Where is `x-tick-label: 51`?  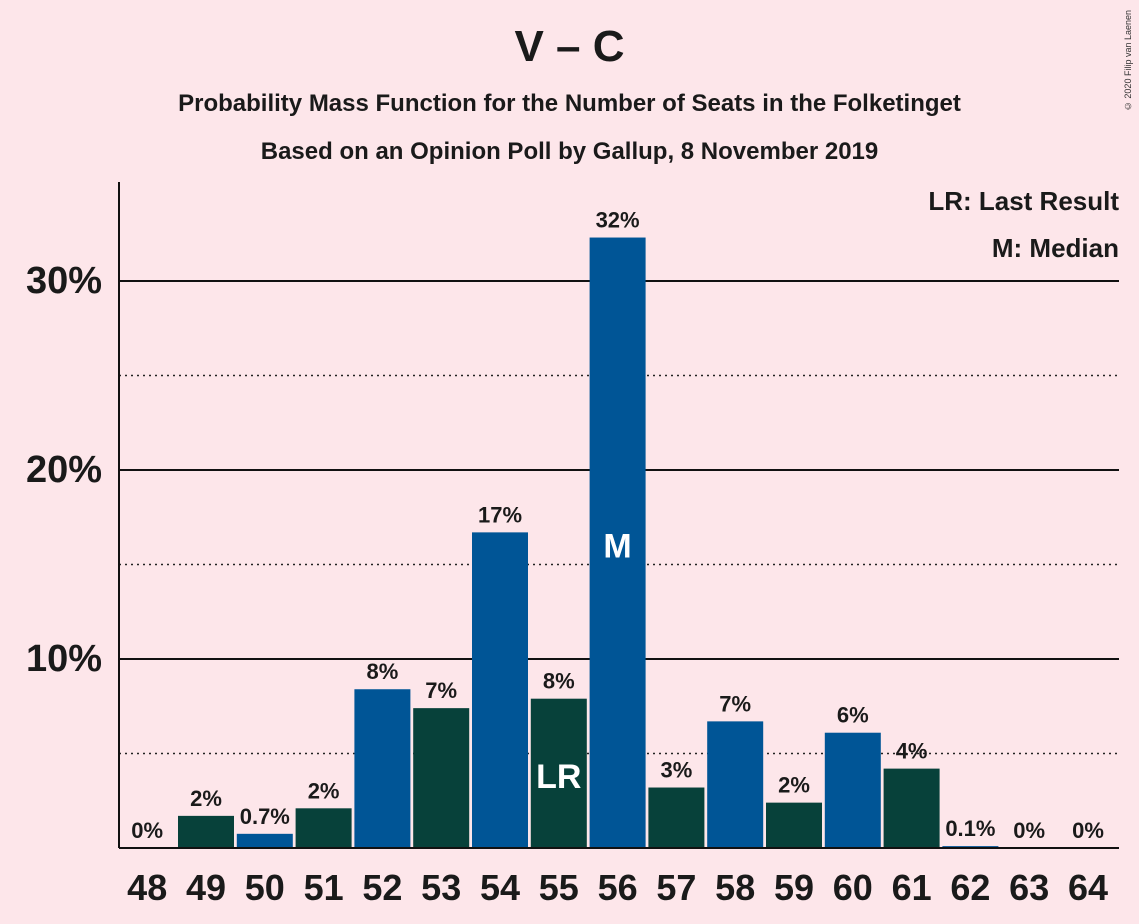
x-tick-label: 51 is located at coordinates (324, 887).